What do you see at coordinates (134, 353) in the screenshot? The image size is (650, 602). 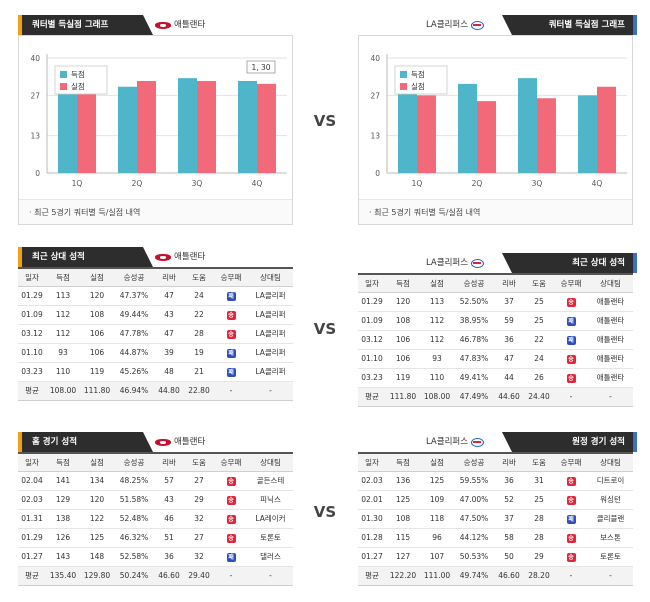 I see `table-cell: 44.87%` at bounding box center [134, 353].